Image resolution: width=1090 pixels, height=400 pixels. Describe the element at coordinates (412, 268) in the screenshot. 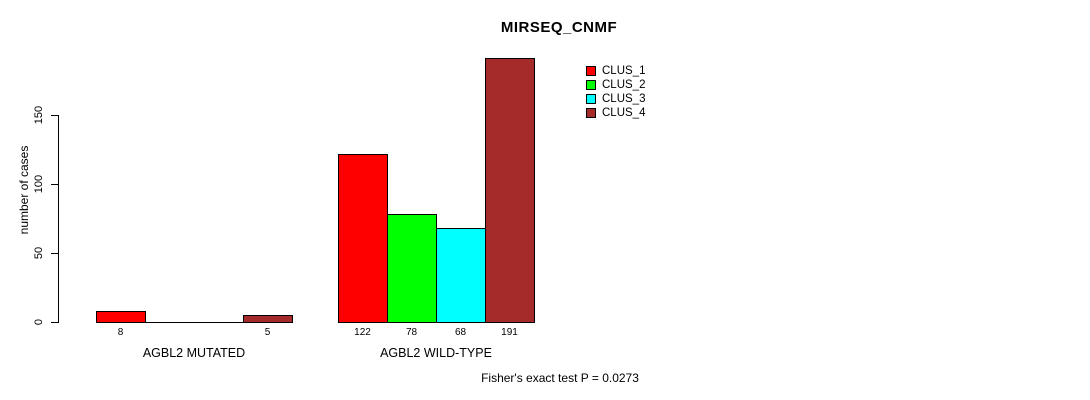

I see `bar-clus_2-group2` at that location.